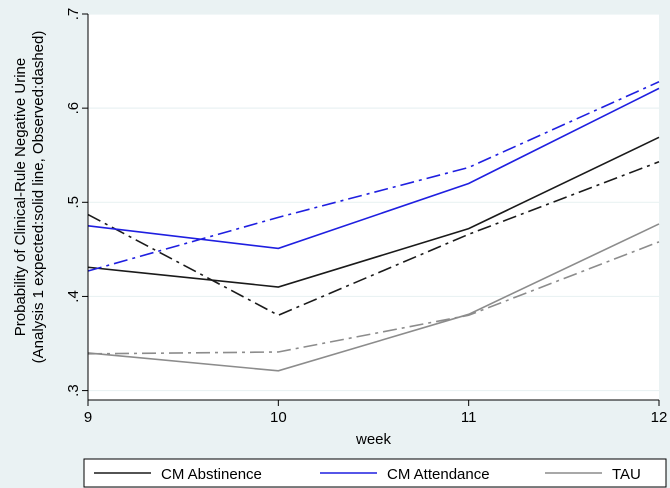  I want to click on y-tick-label: .3, so click(73, 390).